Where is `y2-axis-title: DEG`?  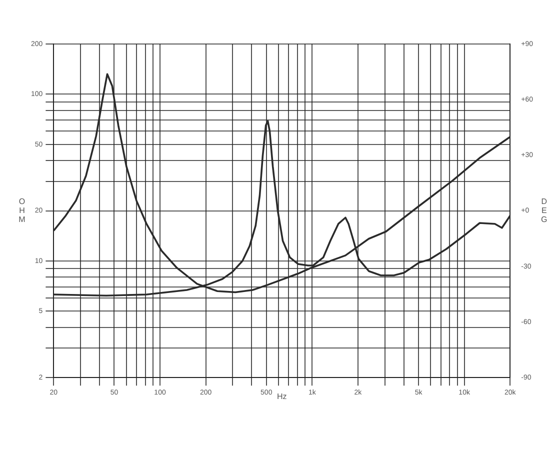
y2-axis-title: DEG is located at coordinates (544, 210).